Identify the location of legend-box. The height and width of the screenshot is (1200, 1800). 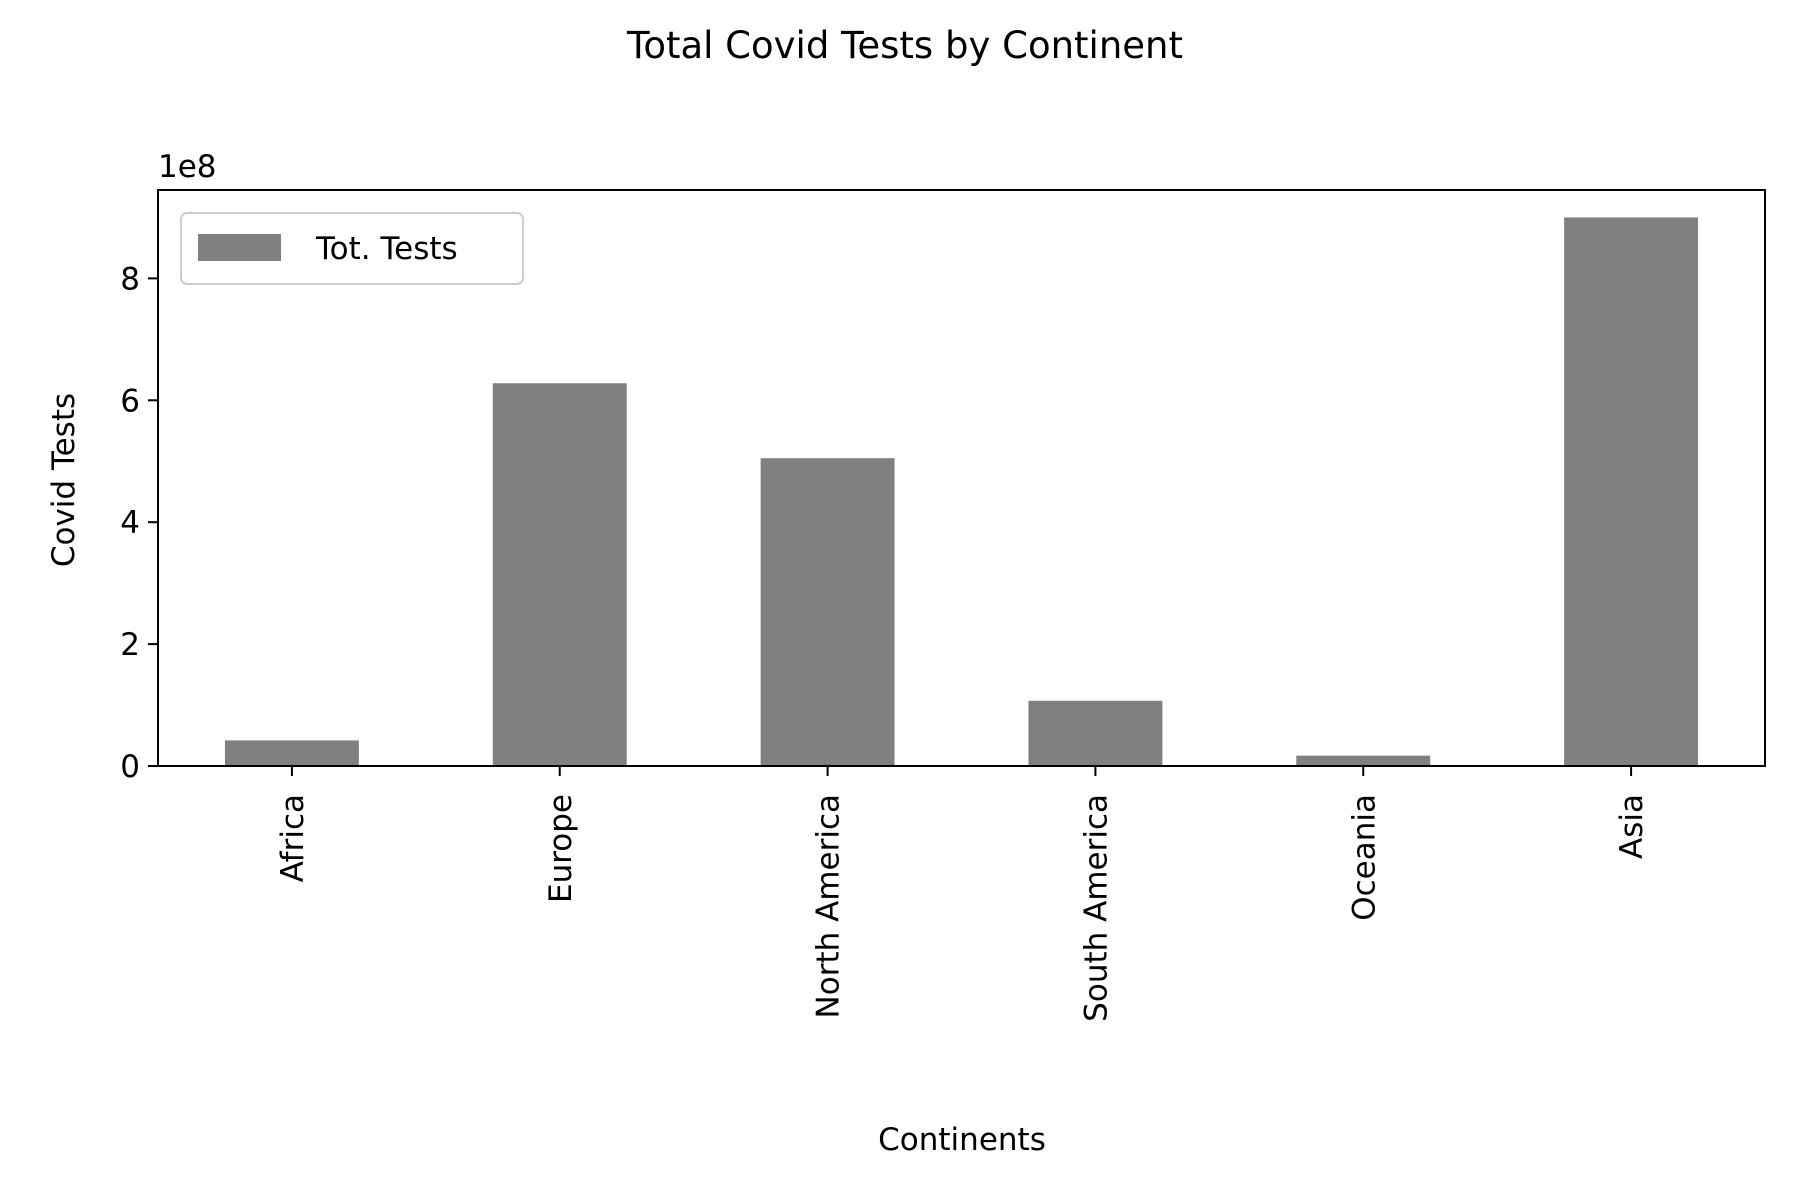
(352, 248).